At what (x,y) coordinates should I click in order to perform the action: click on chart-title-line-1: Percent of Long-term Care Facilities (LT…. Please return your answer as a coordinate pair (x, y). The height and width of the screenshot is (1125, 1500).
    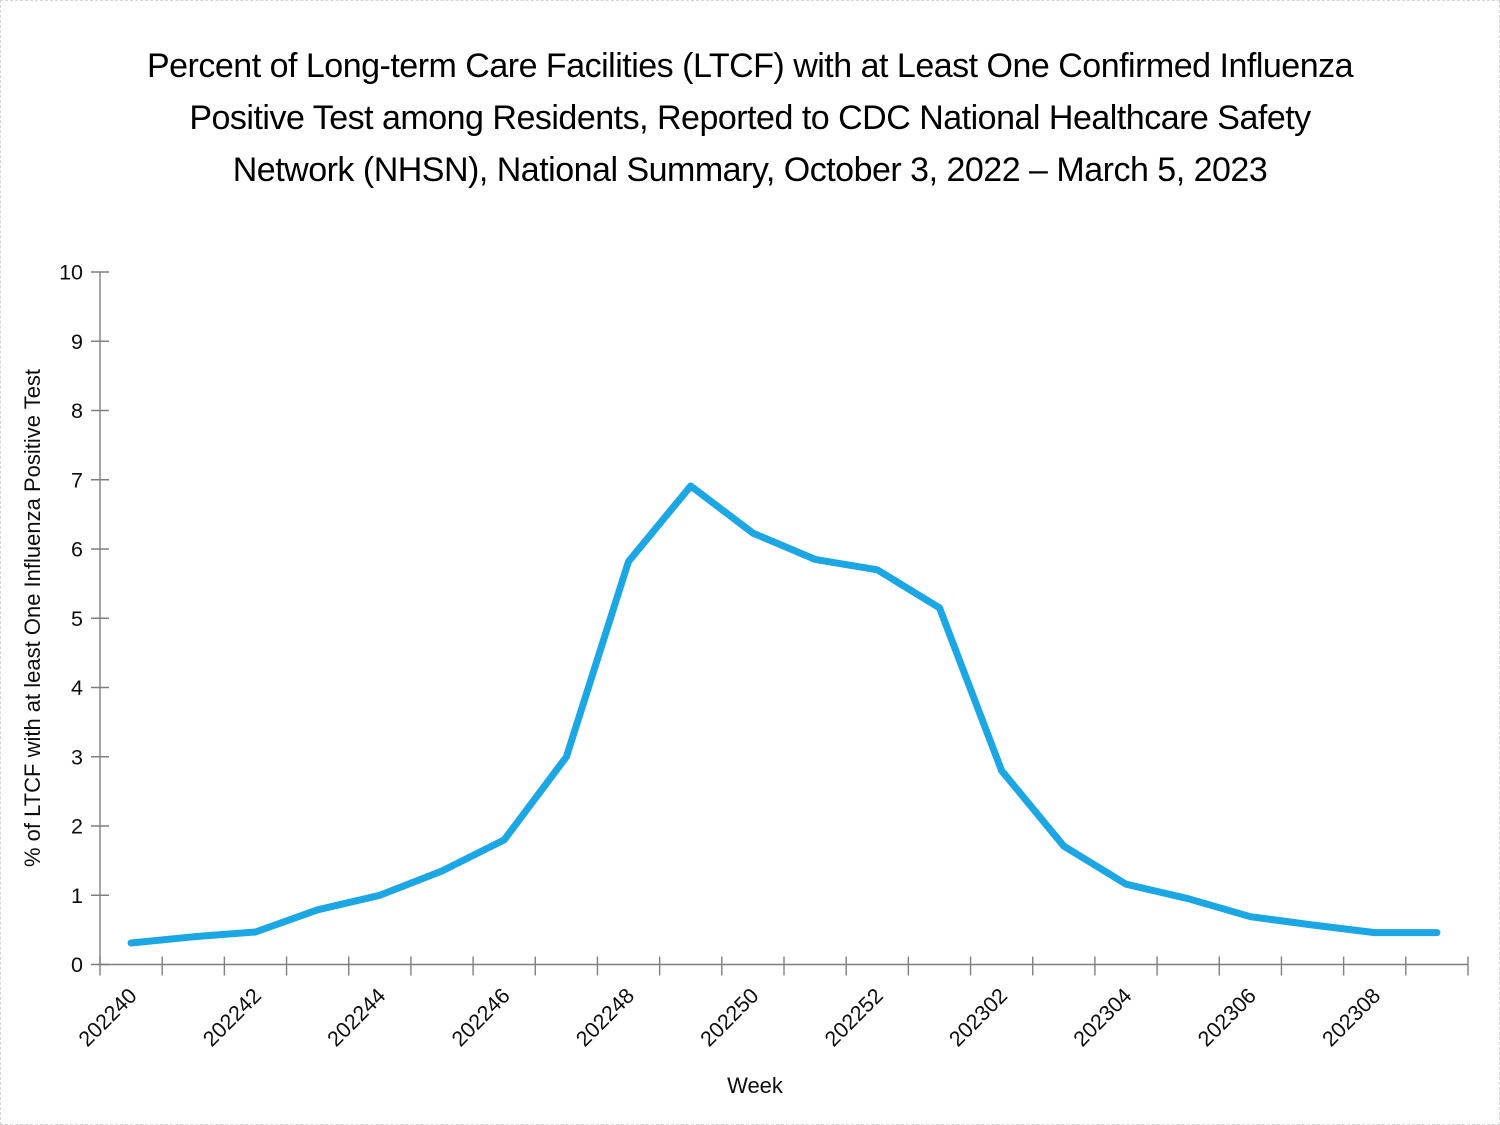
    Looking at the image, I should click on (750, 66).